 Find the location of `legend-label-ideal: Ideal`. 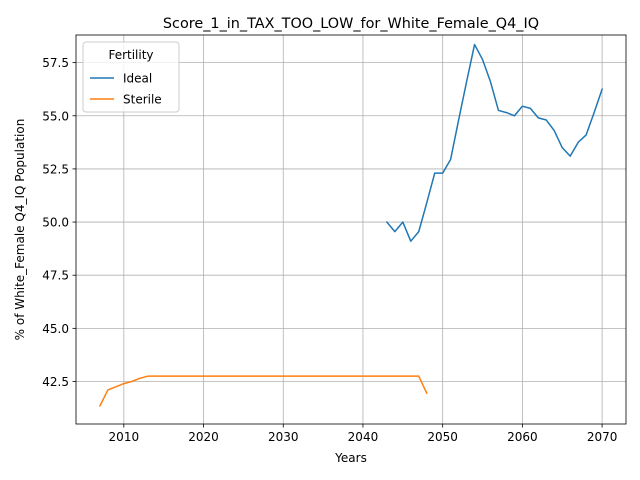

legend-label-ideal: Ideal is located at coordinates (137, 79).